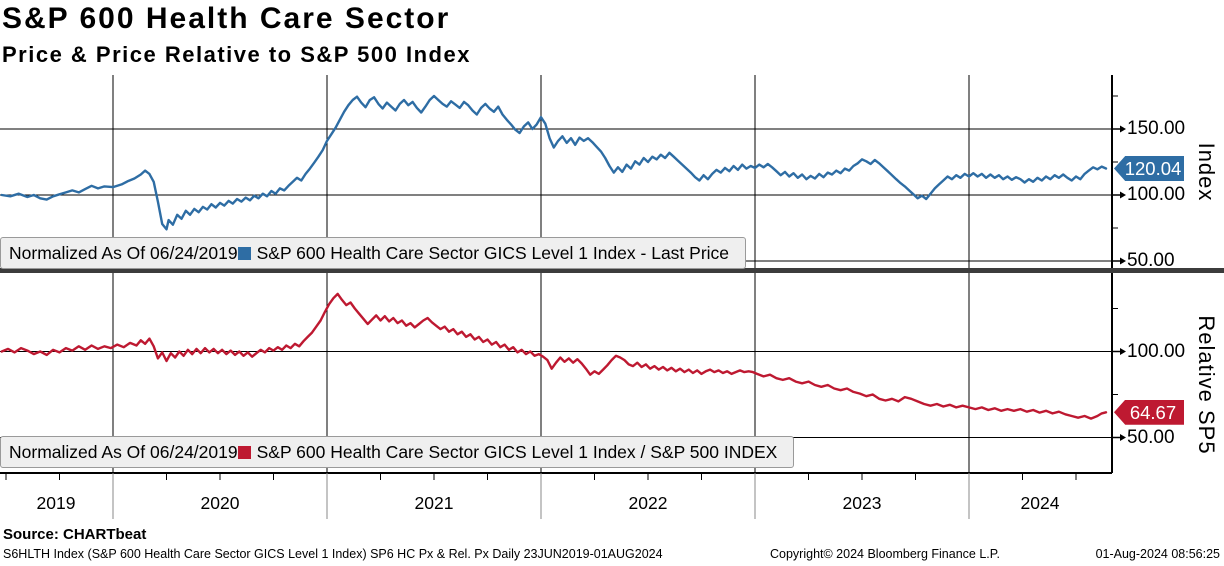 The width and height of the screenshot is (1224, 566). I want to click on legend-swatch-red-icon, so click(244, 452).